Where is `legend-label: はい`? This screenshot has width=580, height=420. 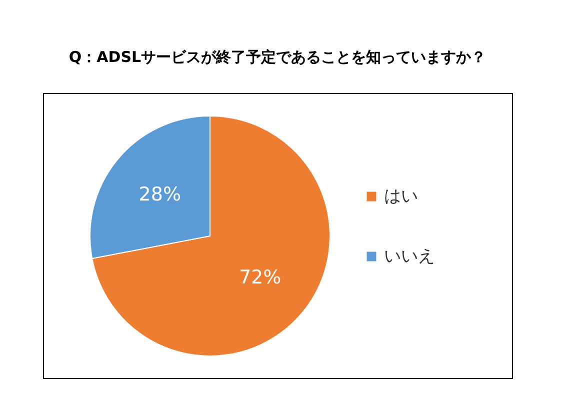 legend-label: はい is located at coordinates (401, 196).